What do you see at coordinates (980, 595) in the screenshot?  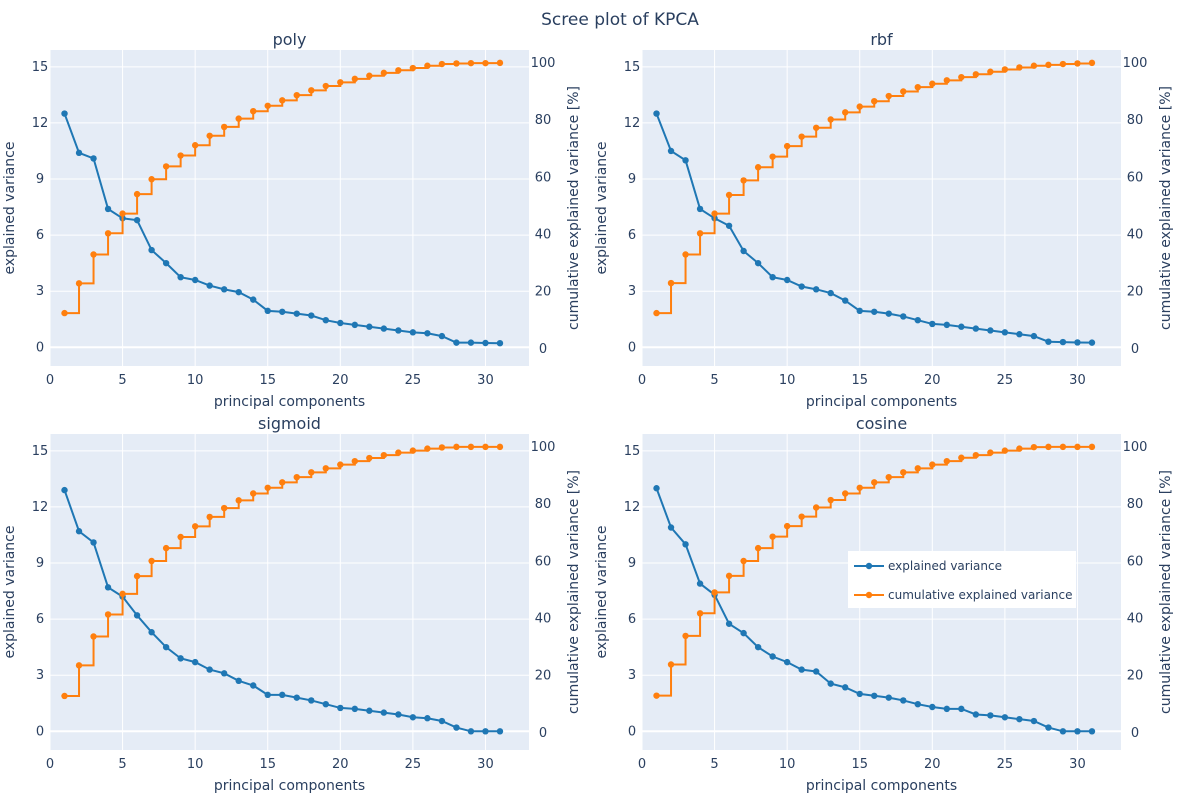 I see `legend-label: cumulative explained variance` at bounding box center [980, 595].